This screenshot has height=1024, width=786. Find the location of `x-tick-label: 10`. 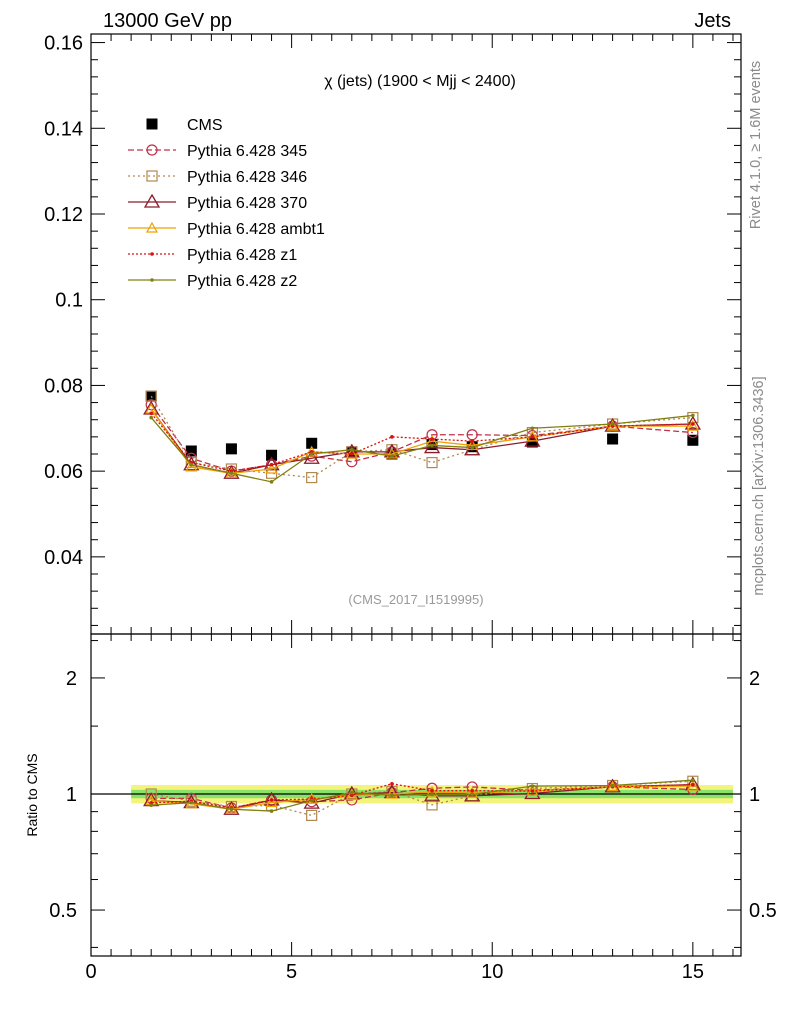

x-tick-label: 10 is located at coordinates (492, 972).